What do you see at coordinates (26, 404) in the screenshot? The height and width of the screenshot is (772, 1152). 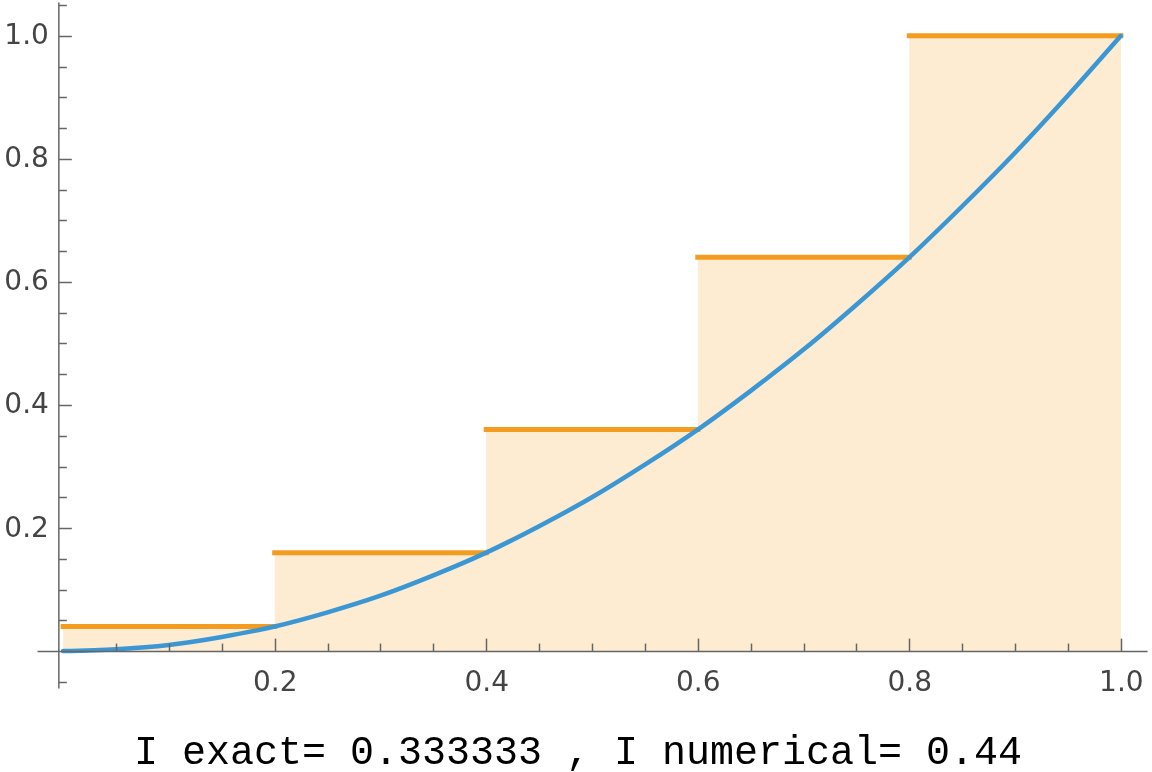 I see `y-tick-label: 0.4` at bounding box center [26, 404].